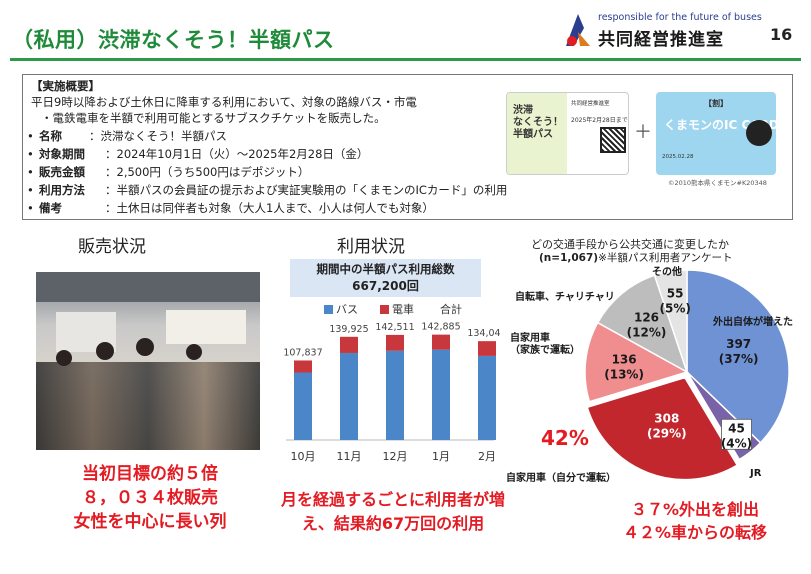 The width and height of the screenshot is (811, 574). What do you see at coordinates (269, 208) in the screenshot?
I see `overview-row-value: ：土休日は同伴者も対象（大人1人まで、小人は何人でも対象）` at bounding box center [269, 208].